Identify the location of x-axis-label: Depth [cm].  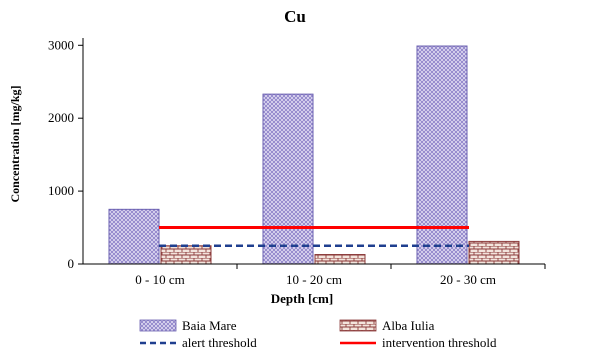
(302, 298).